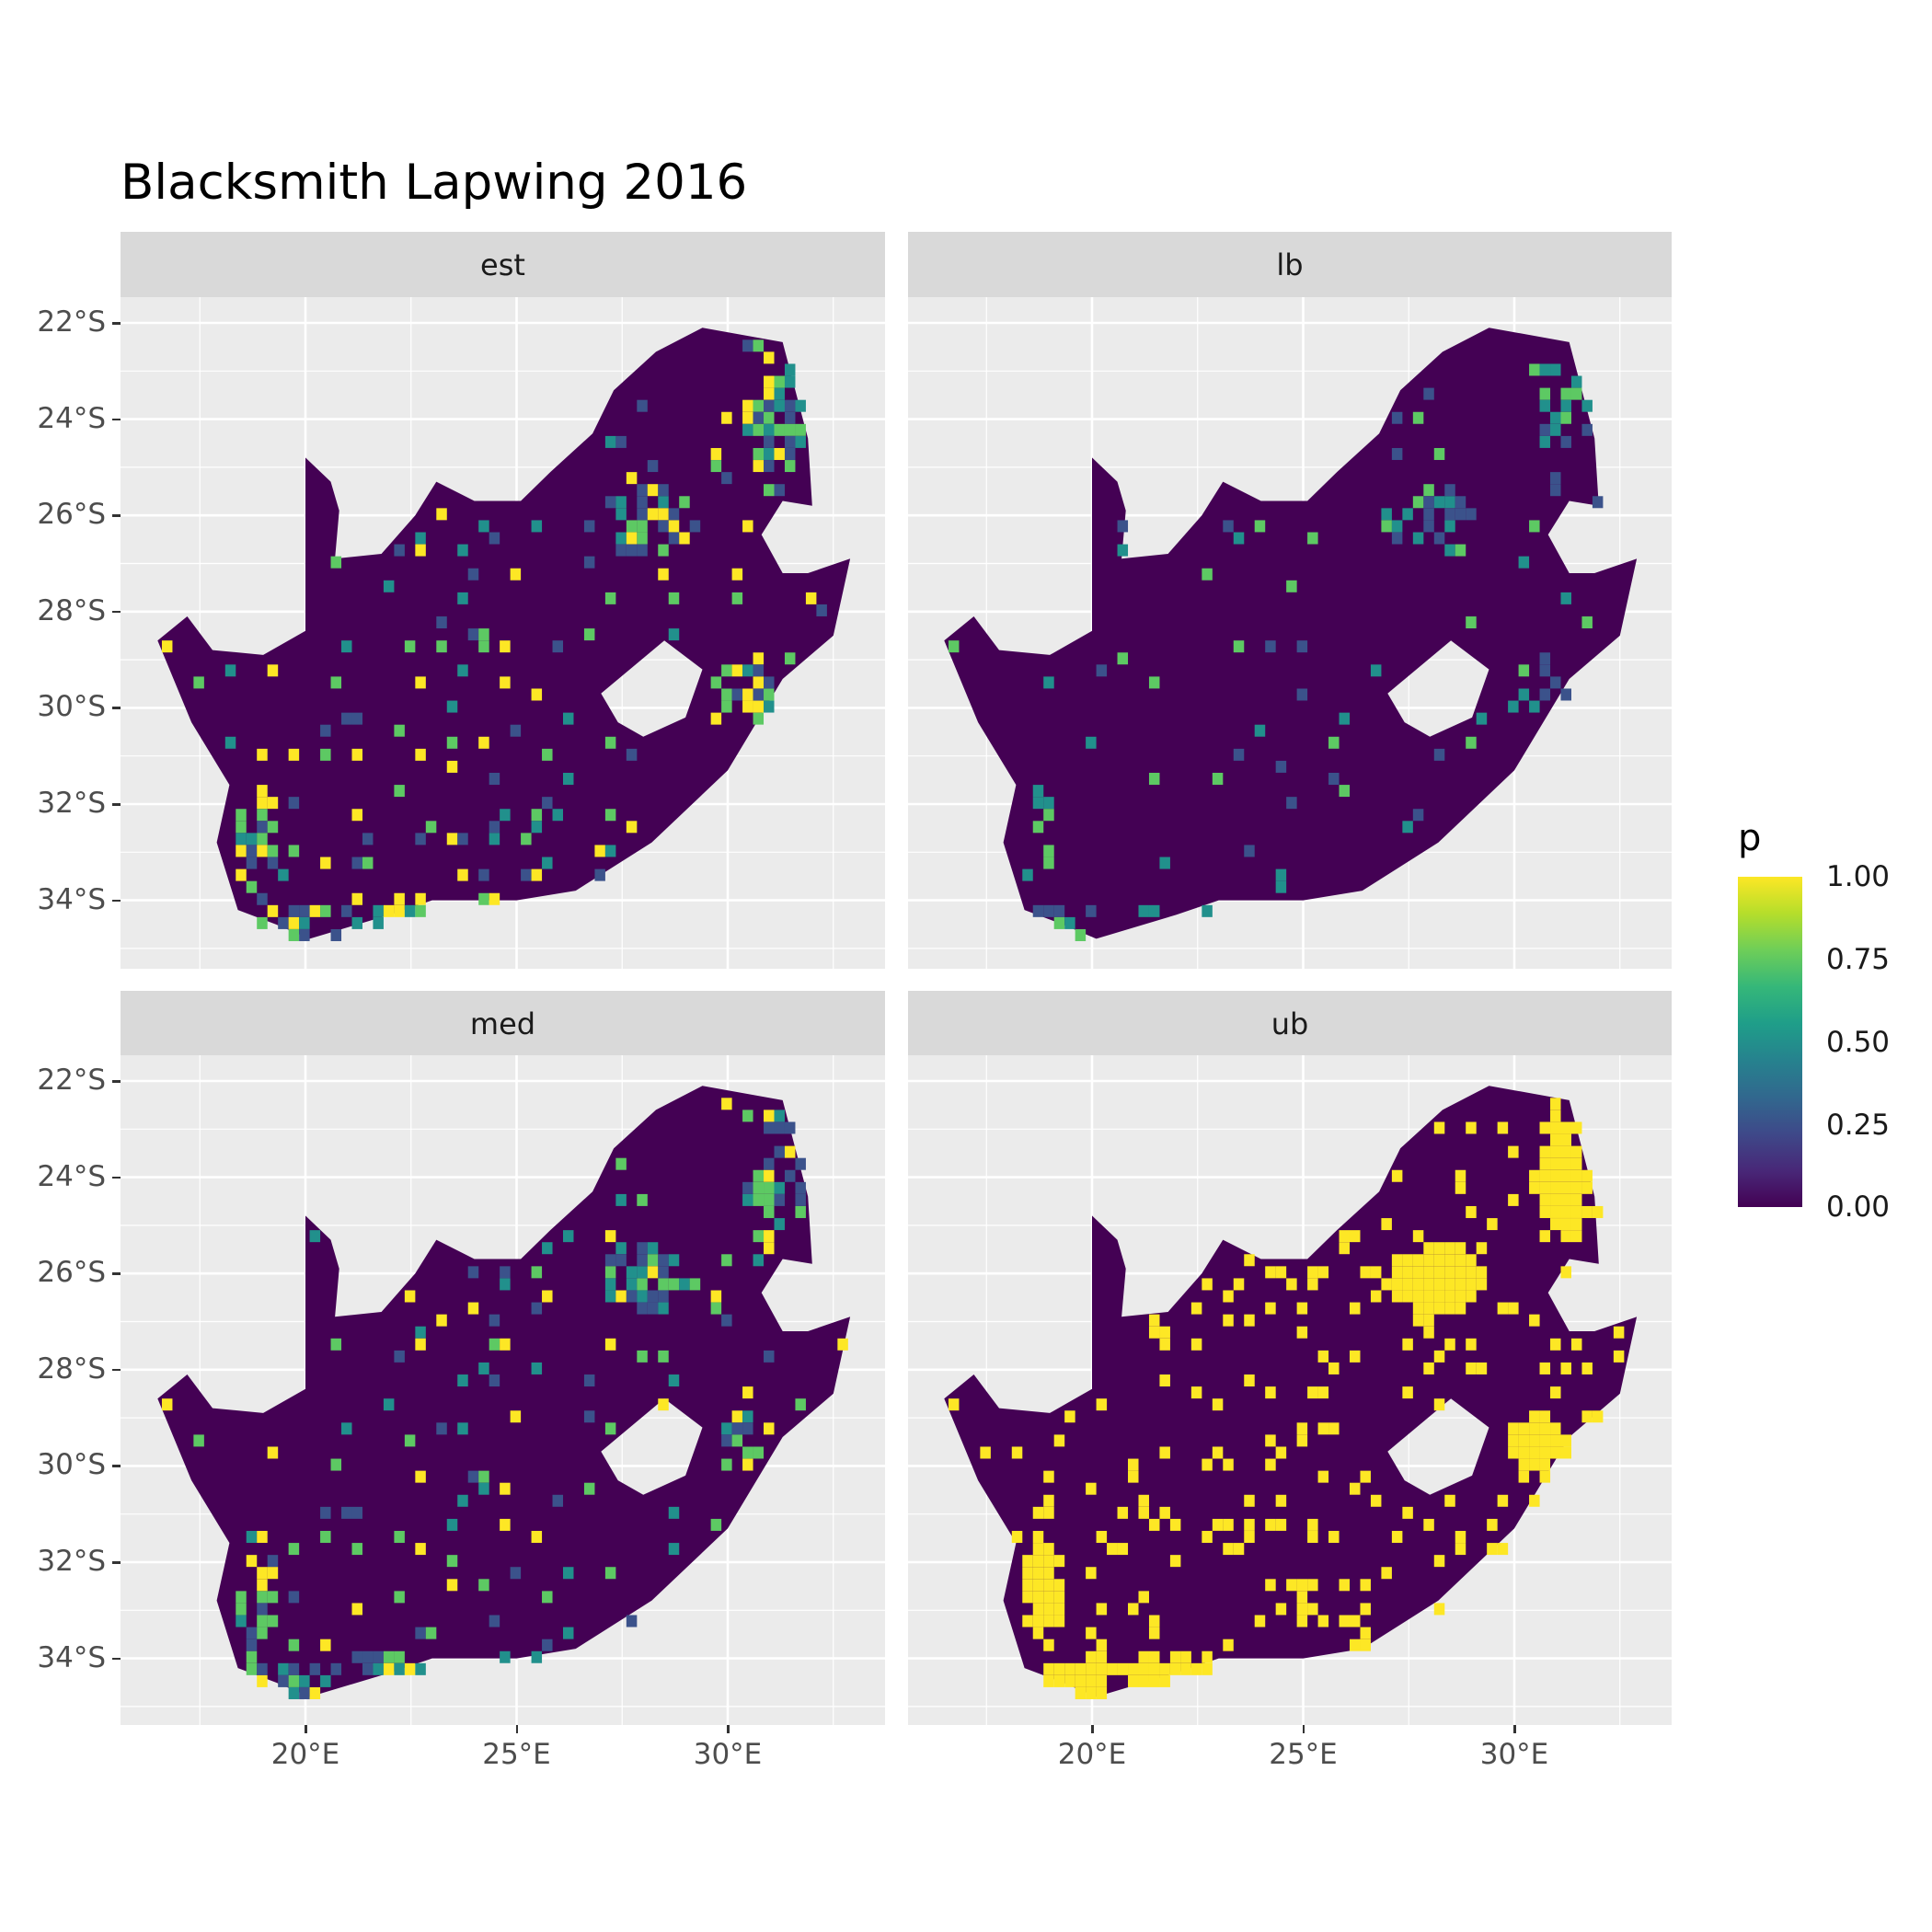 The image size is (1932, 1932). I want to click on y-tick, so click(116, 804).